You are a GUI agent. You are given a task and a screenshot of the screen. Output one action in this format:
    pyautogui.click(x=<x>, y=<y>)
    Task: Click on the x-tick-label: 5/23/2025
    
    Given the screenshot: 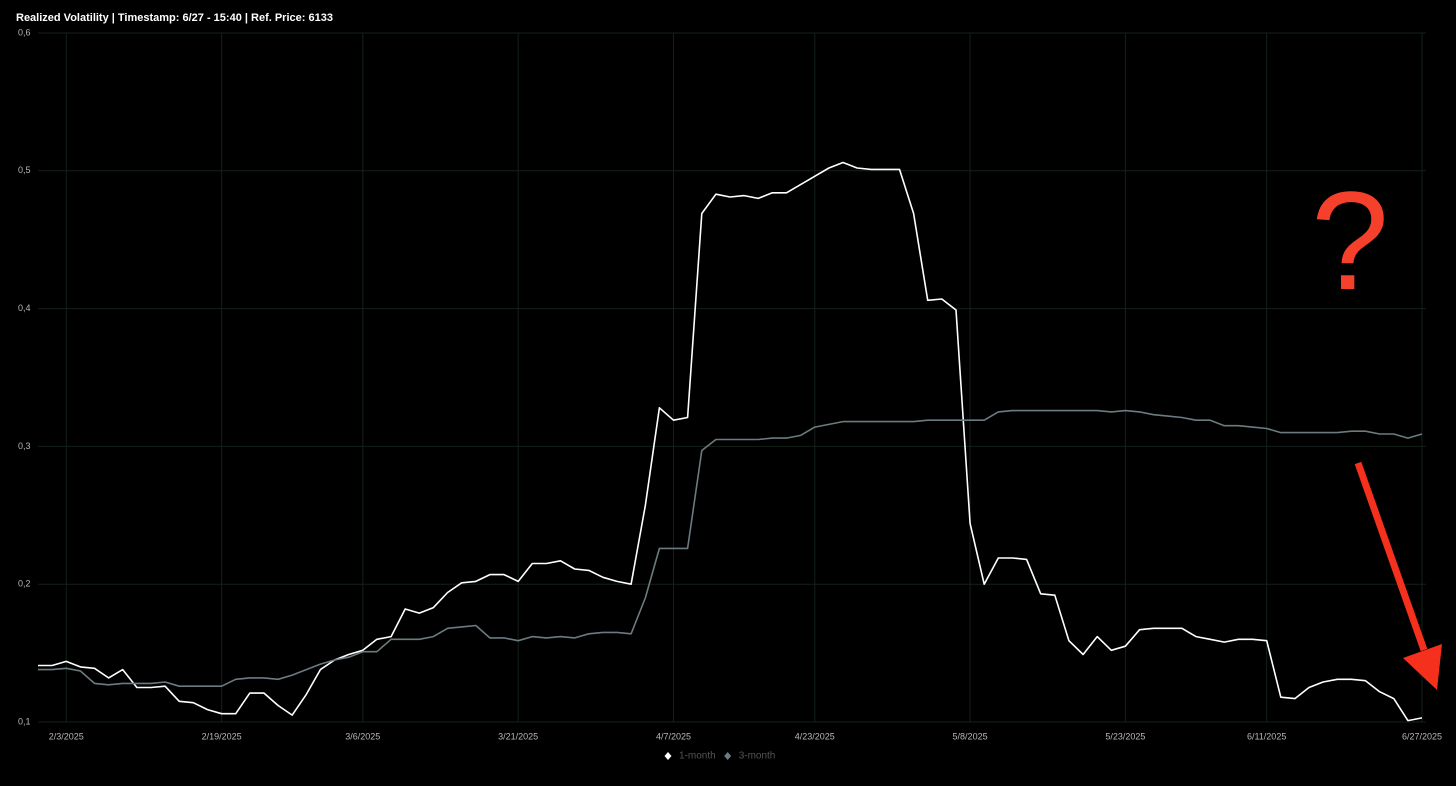 What is the action you would take?
    pyautogui.click(x=1125, y=736)
    